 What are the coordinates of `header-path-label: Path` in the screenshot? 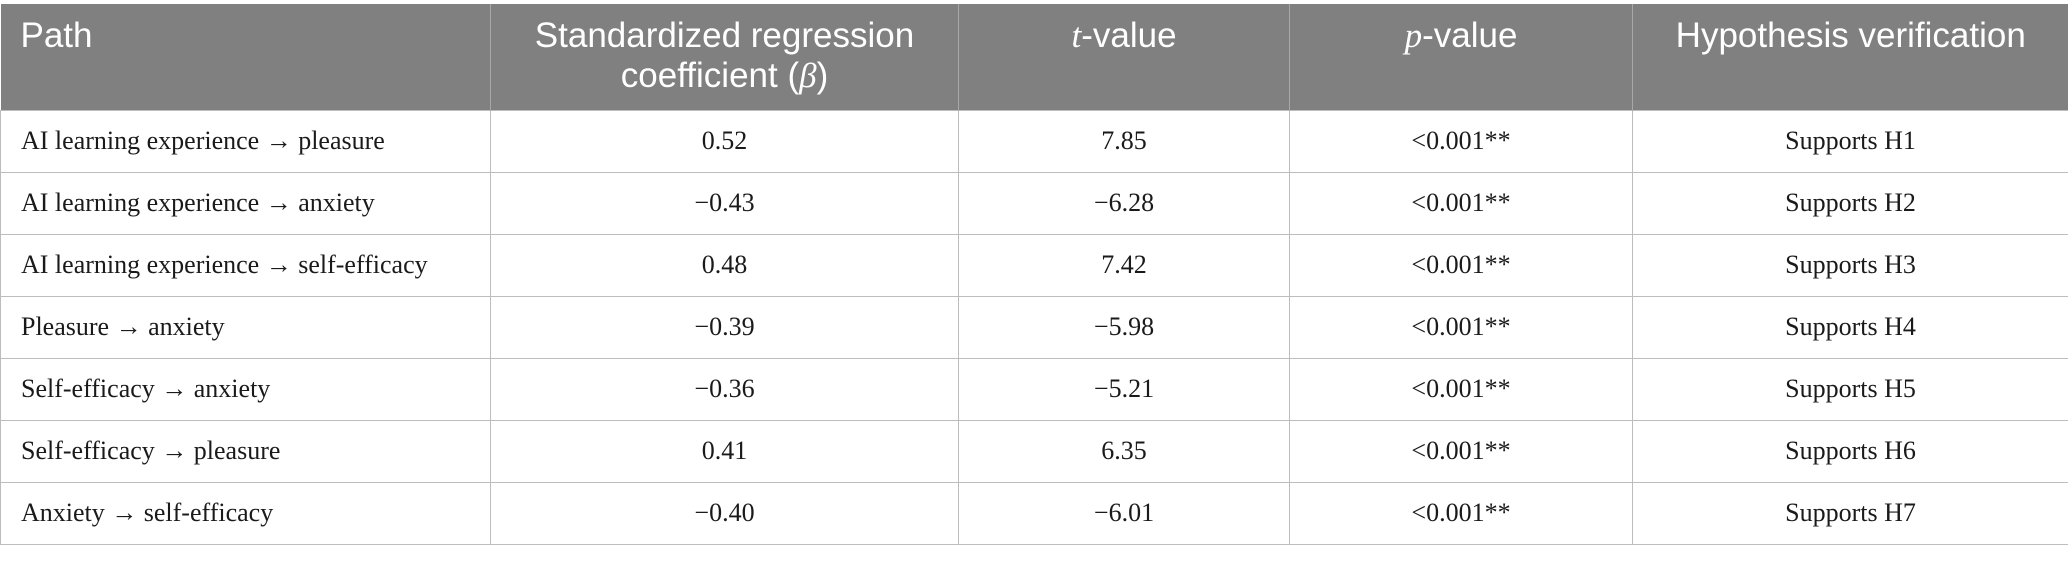 It's located at (56, 35).